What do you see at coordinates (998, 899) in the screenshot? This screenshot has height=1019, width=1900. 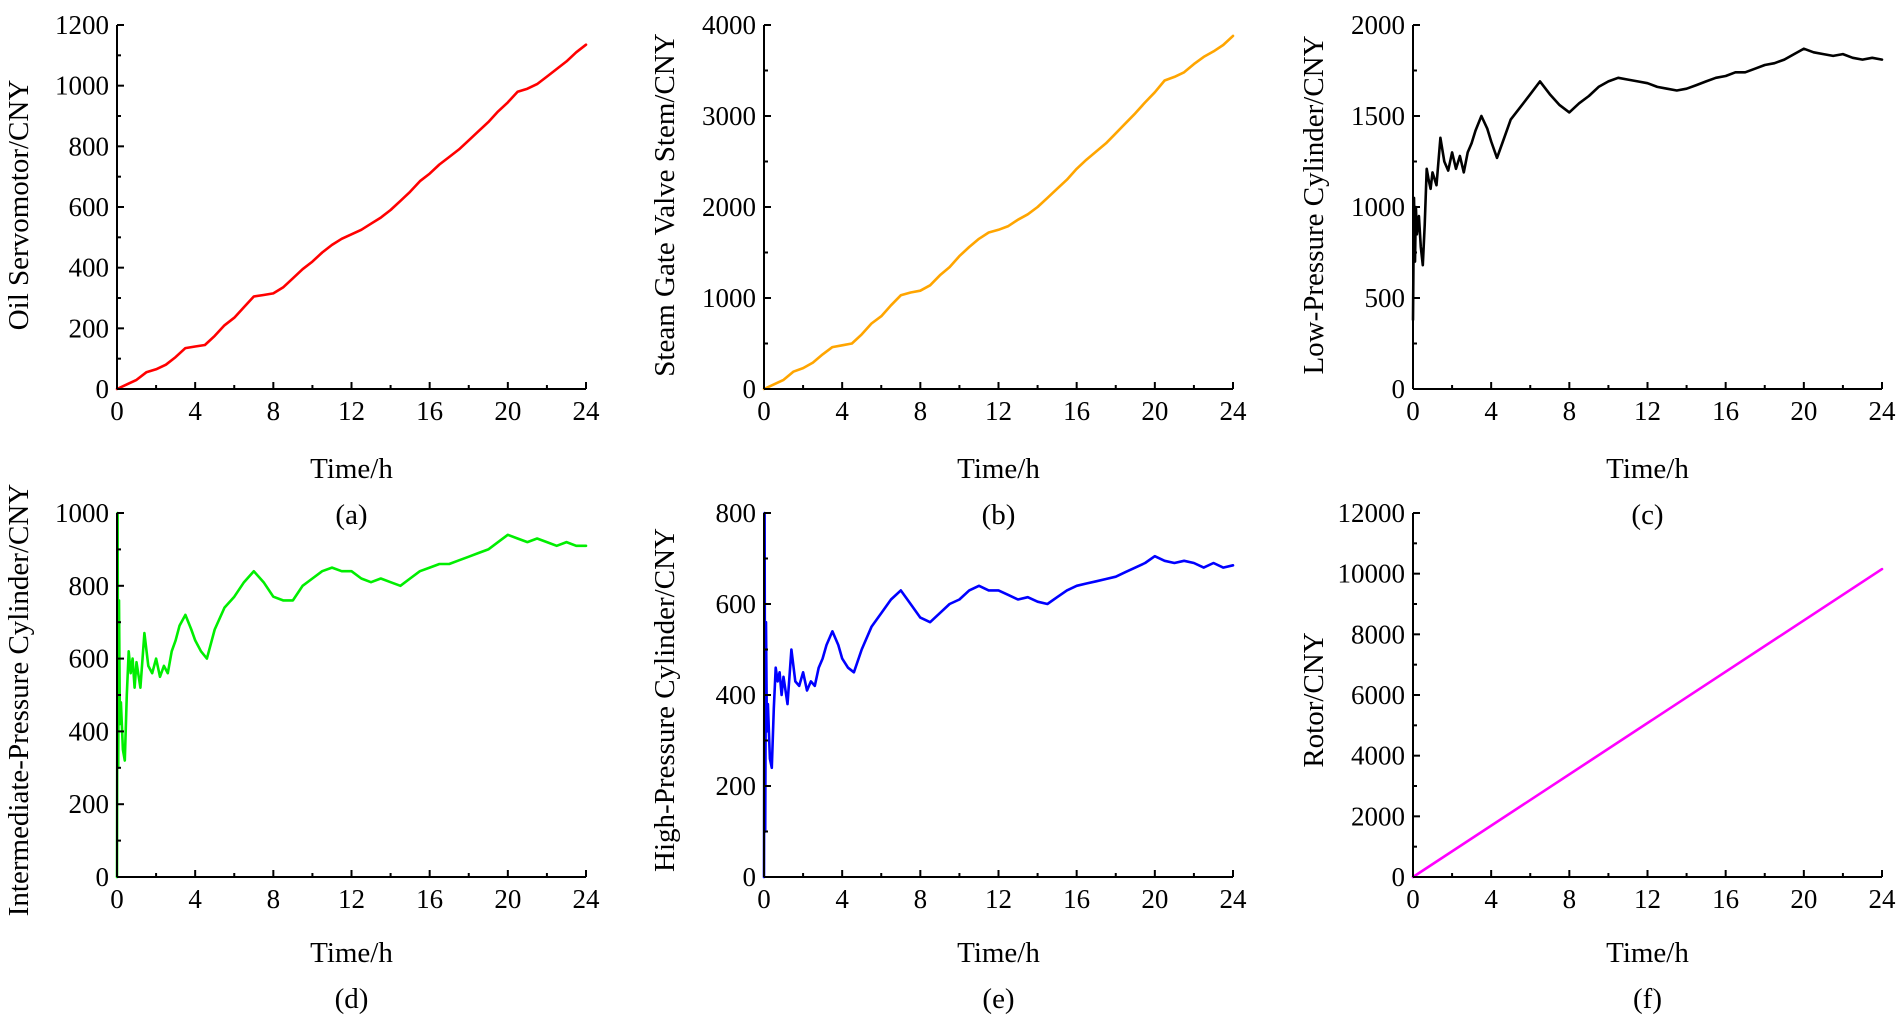 I see `x-tick-label-e: 12` at bounding box center [998, 899].